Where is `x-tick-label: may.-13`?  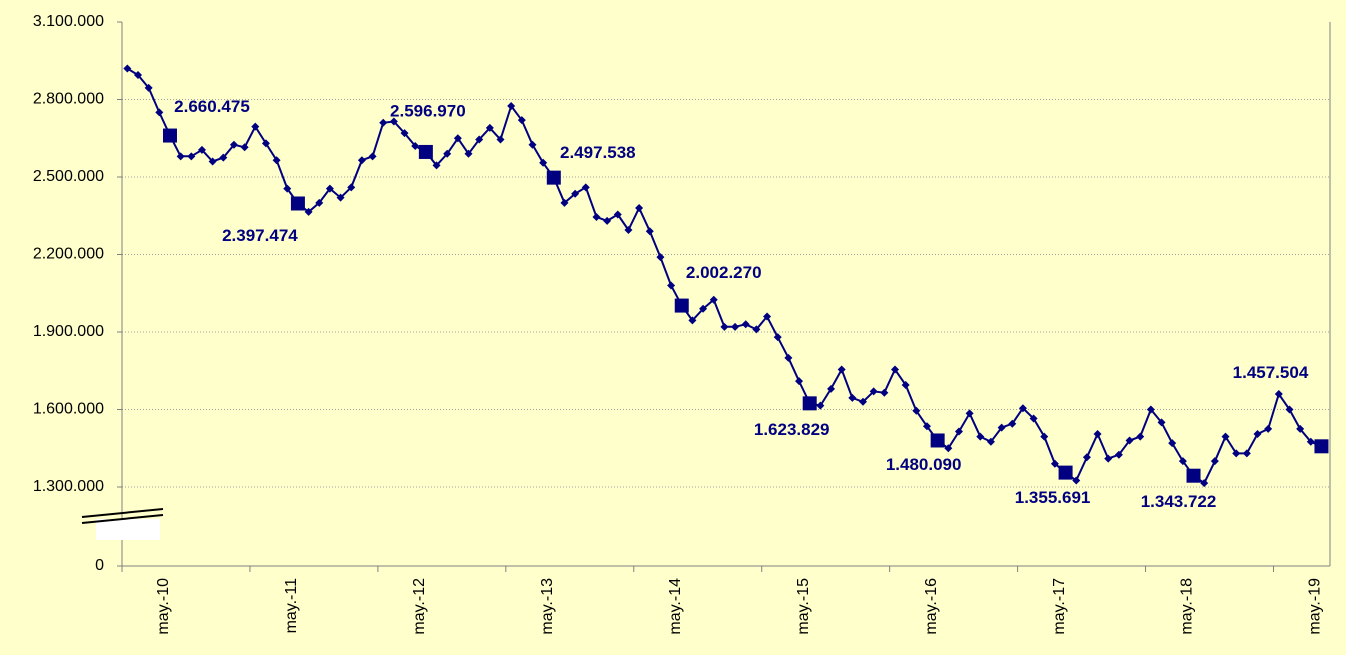 x-tick-label: may.-13 is located at coordinates (547, 606).